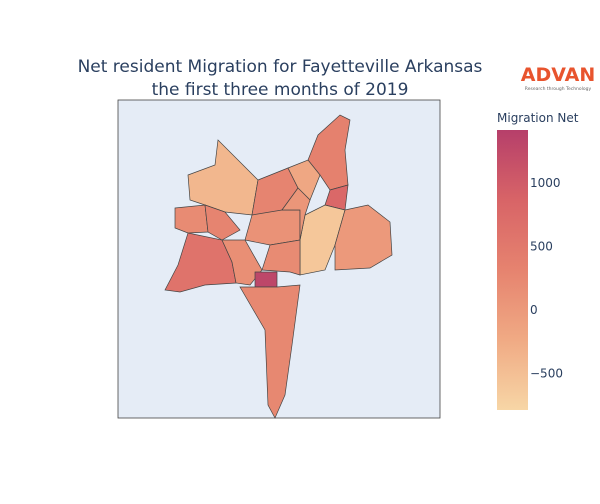 The width and height of the screenshot is (600, 504). What do you see at coordinates (538, 118) in the screenshot?
I see `colorbar-title: Migration Net` at bounding box center [538, 118].